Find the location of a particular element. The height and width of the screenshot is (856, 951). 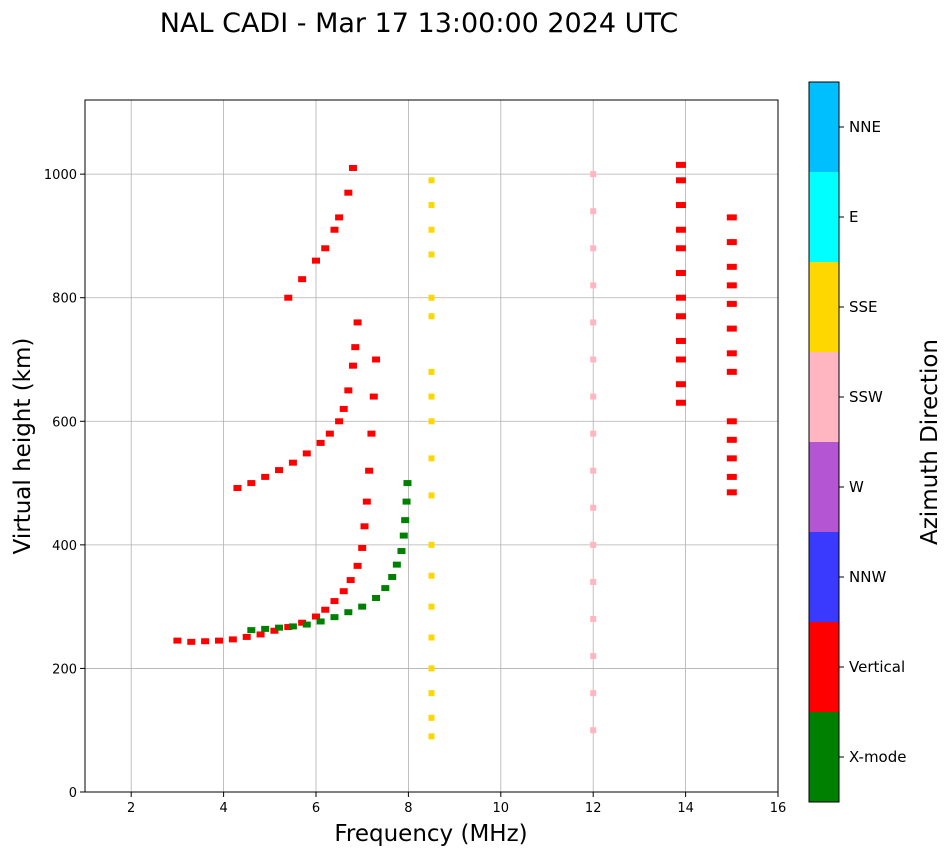

y-tick-label-1: 200 is located at coordinates (64, 669).